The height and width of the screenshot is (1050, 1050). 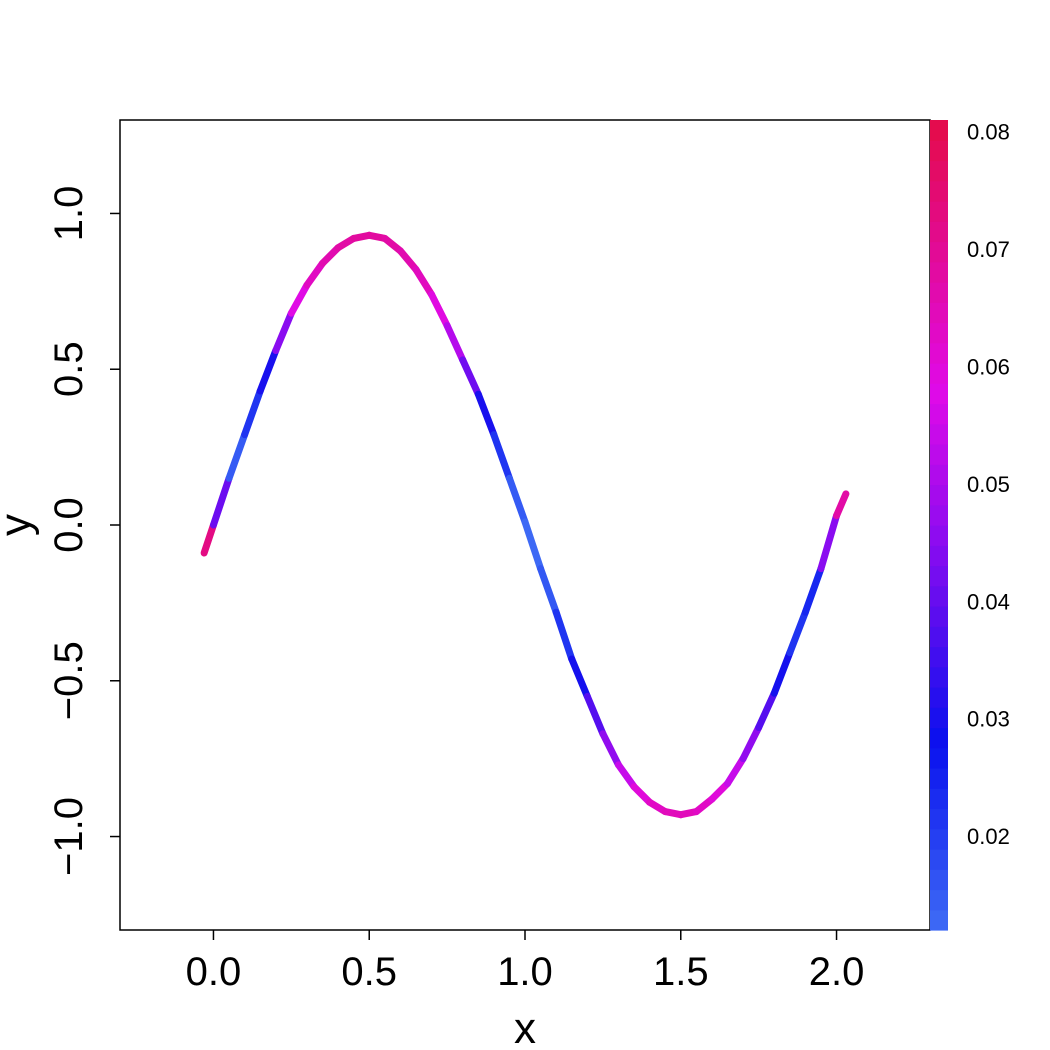 I want to click on colorbar-tick-label: 0.02, so click(x=988, y=836).